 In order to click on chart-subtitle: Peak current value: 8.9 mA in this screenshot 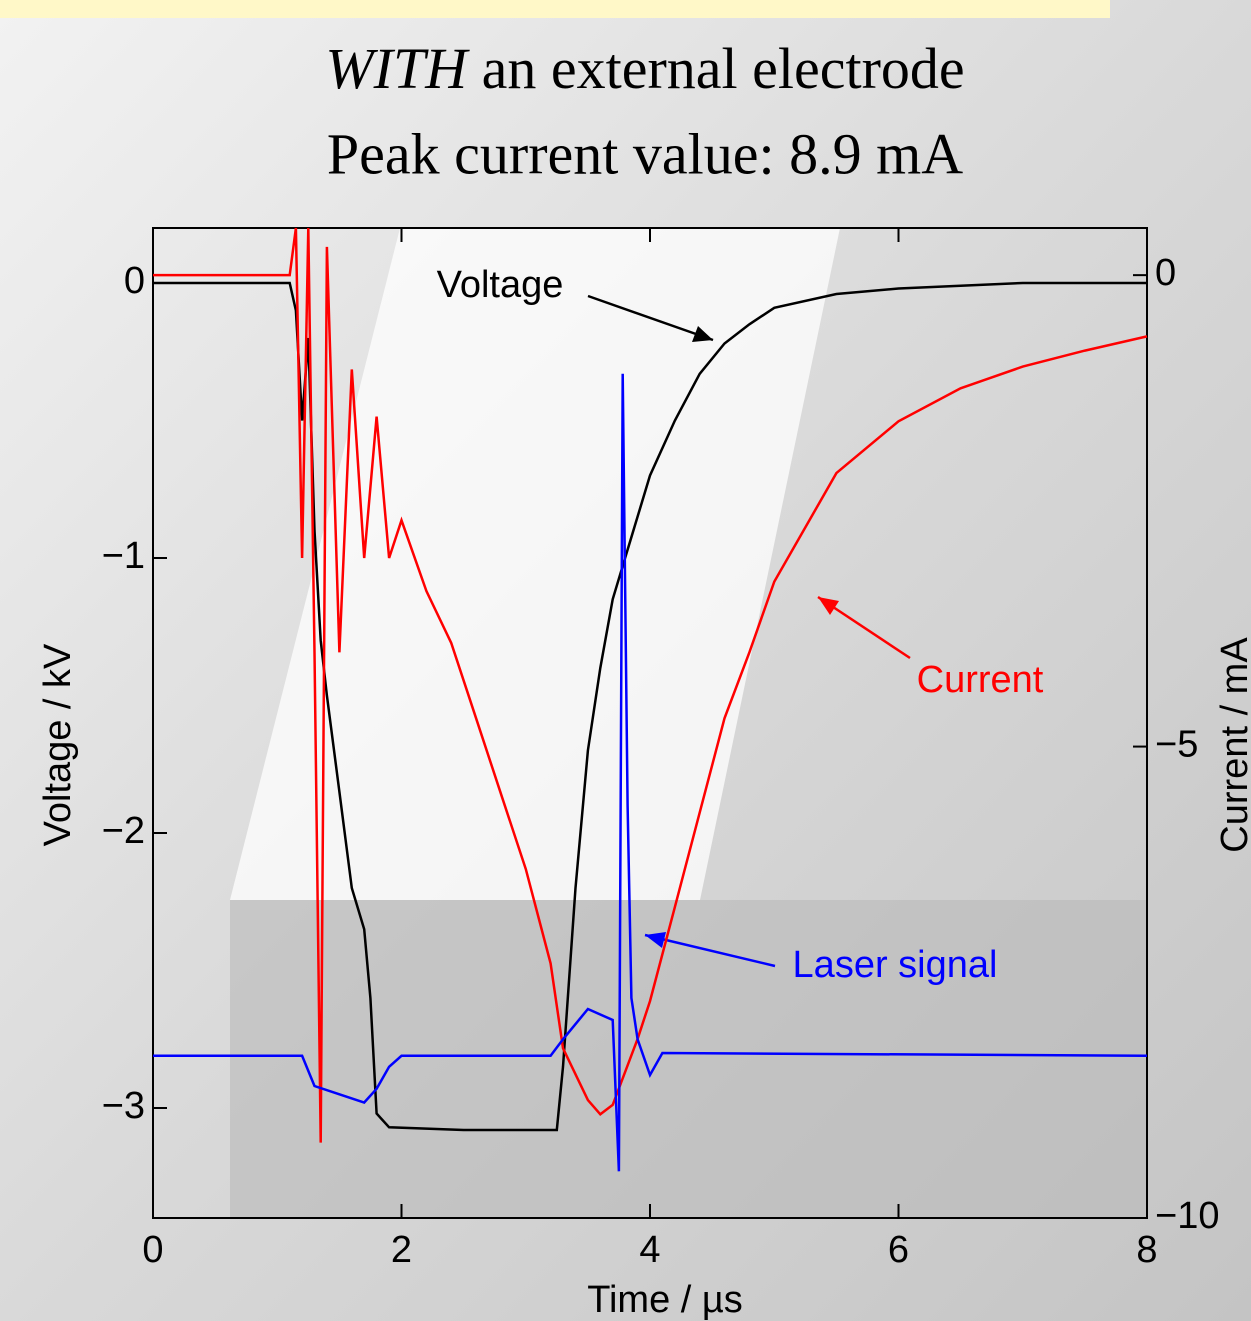, I will do `click(645, 153)`.